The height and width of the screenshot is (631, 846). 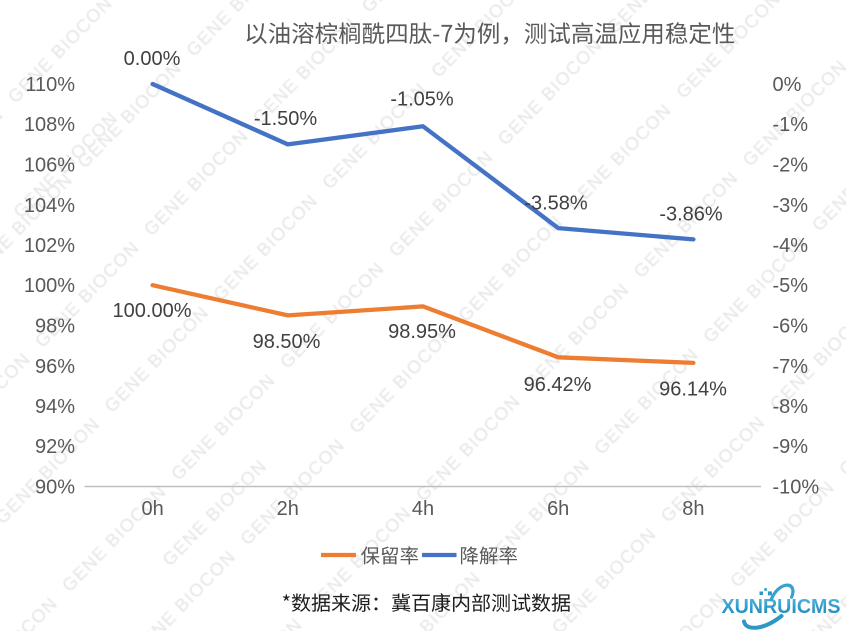 I want to click on svg-text: 94%, so click(x=55, y=407).